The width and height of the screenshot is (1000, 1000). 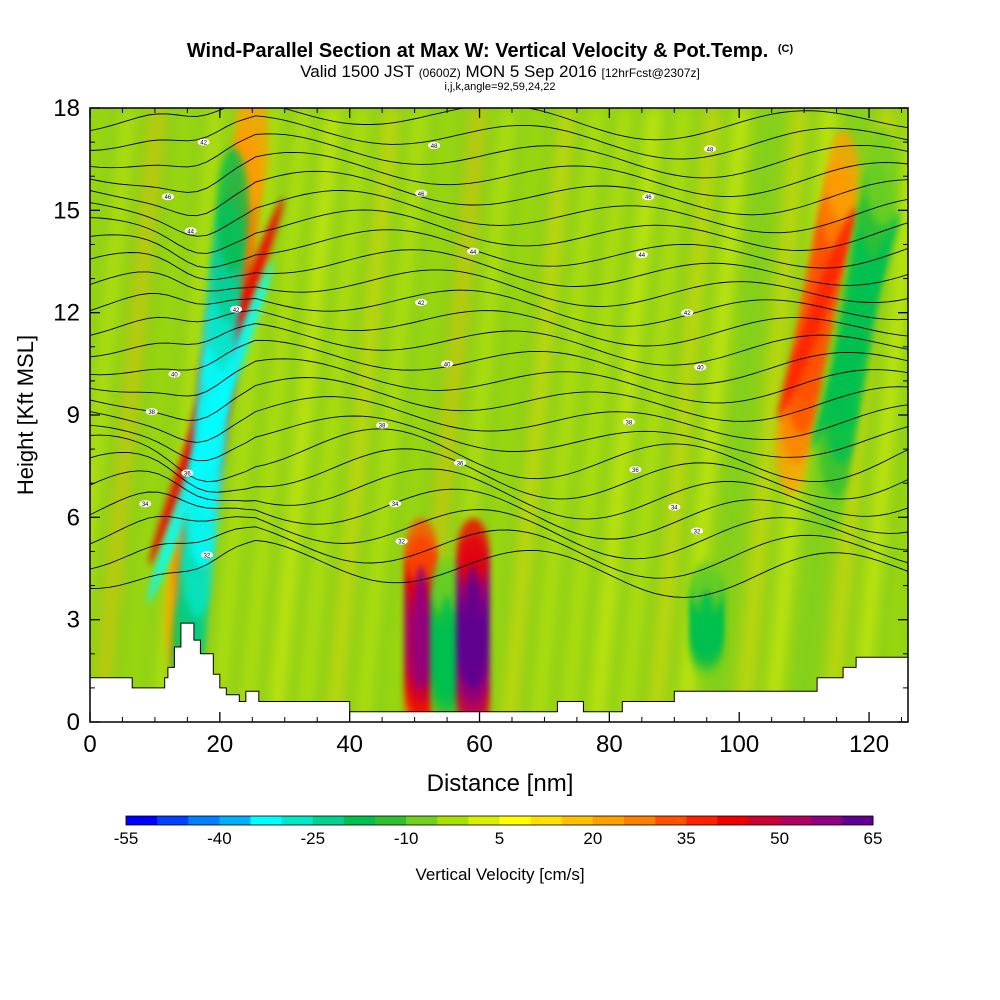 What do you see at coordinates (219, 744) in the screenshot?
I see `x-tick-label: 20` at bounding box center [219, 744].